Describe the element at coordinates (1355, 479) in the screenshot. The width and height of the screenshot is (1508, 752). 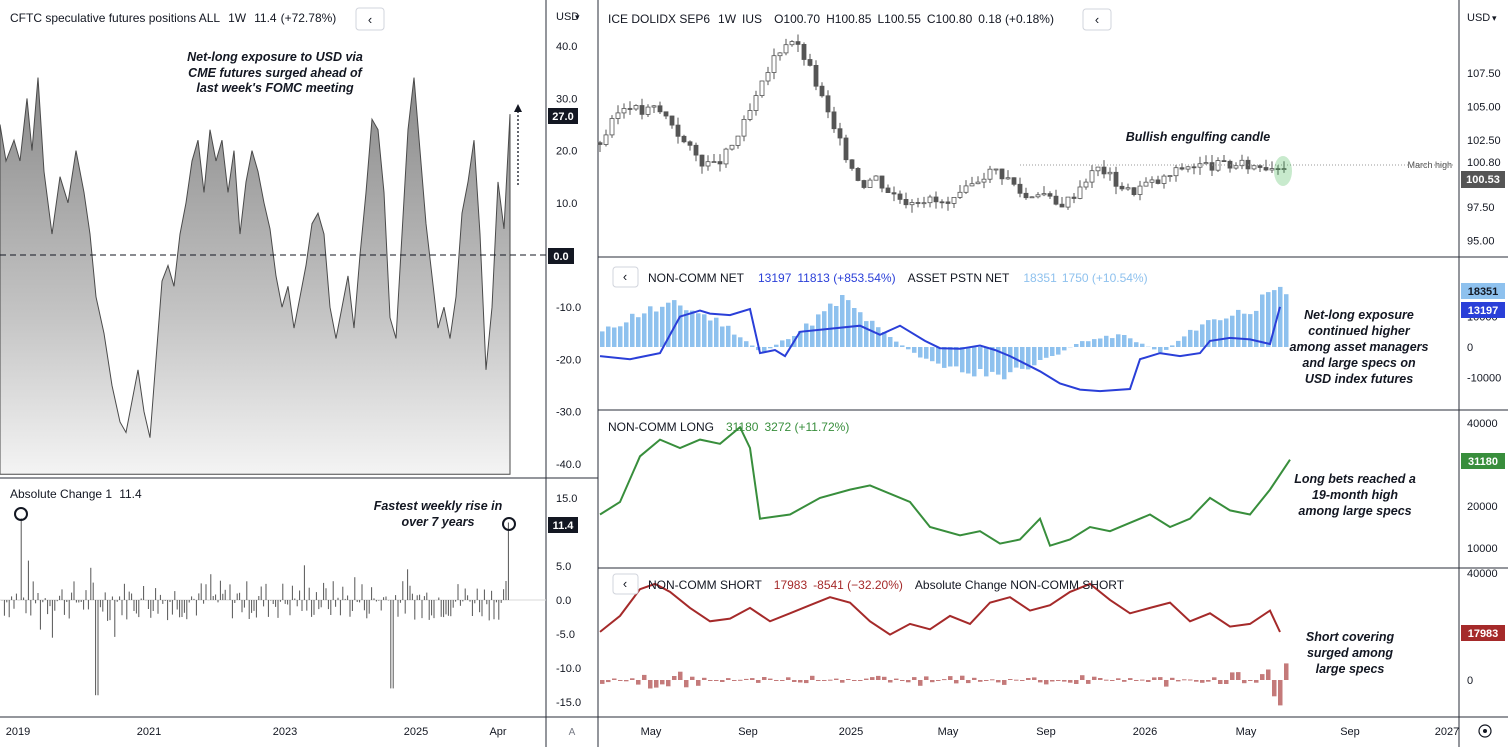
I see `long-annotation-1: Long bets reached a` at that location.